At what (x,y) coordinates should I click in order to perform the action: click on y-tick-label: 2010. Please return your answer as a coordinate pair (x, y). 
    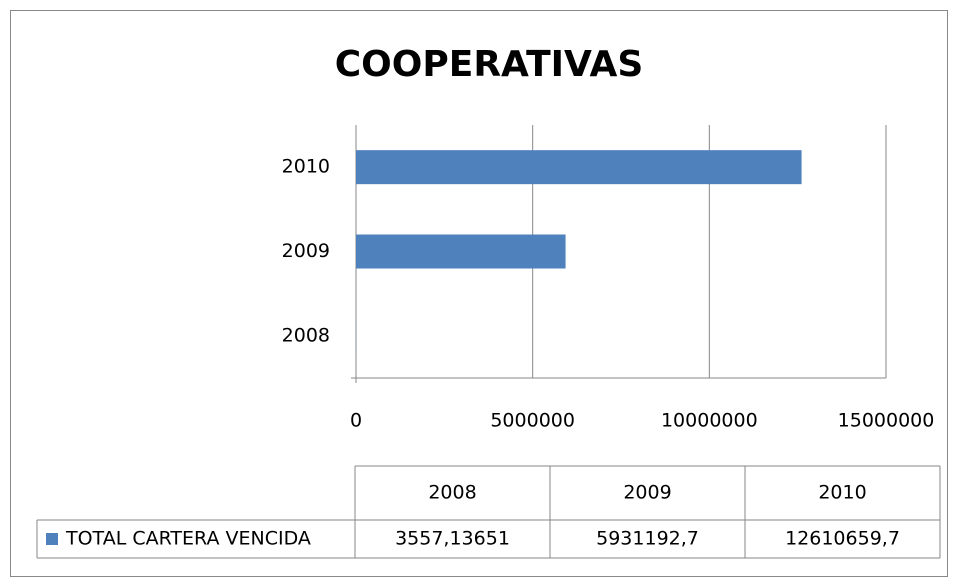
    Looking at the image, I should click on (306, 167).